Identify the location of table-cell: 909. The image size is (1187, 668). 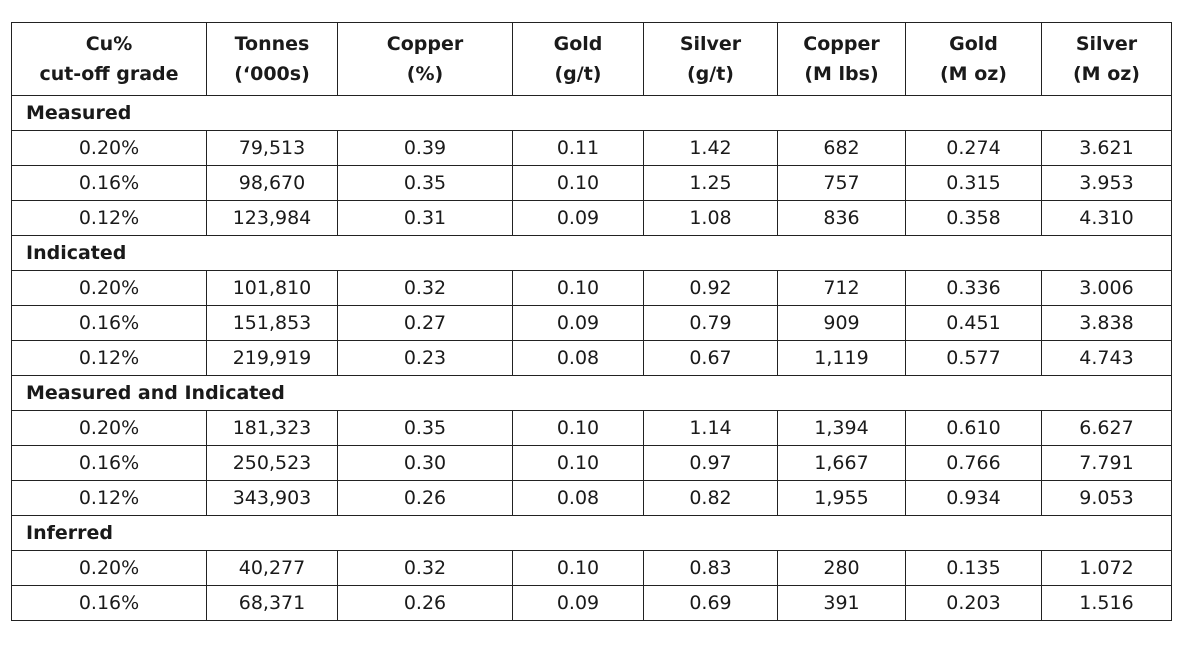
(841, 323).